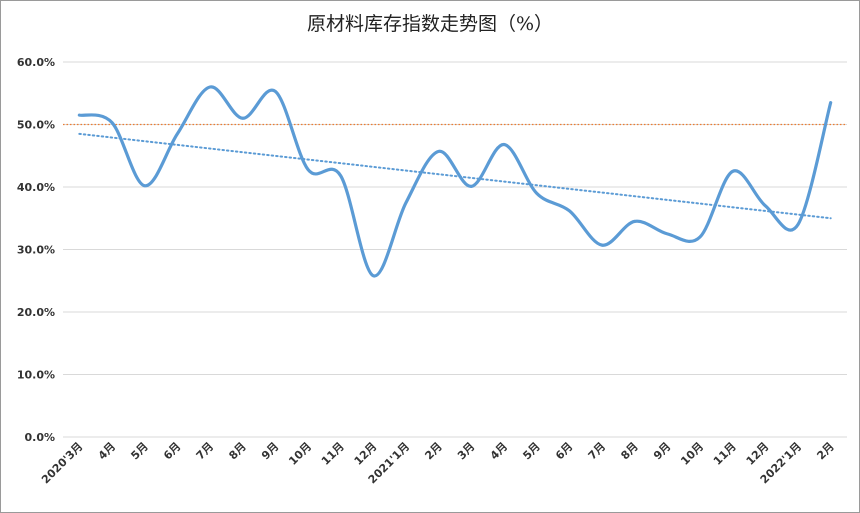 This screenshot has height=513, width=860. Describe the element at coordinates (36, 187) in the screenshot. I see `y-tick-label: 40.0%` at that location.